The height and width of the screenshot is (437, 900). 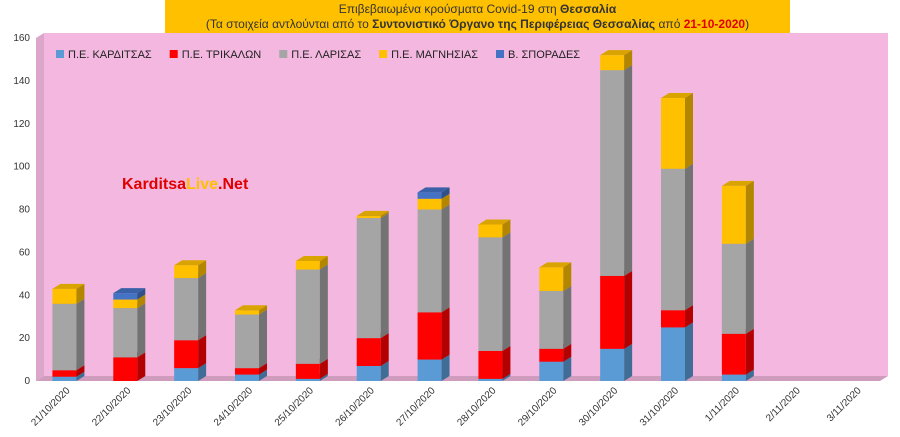 What do you see at coordinates (544, 55) in the screenshot?
I see `legend-label: Β. ΣΠΟΡΑΔΕΣ` at bounding box center [544, 55].